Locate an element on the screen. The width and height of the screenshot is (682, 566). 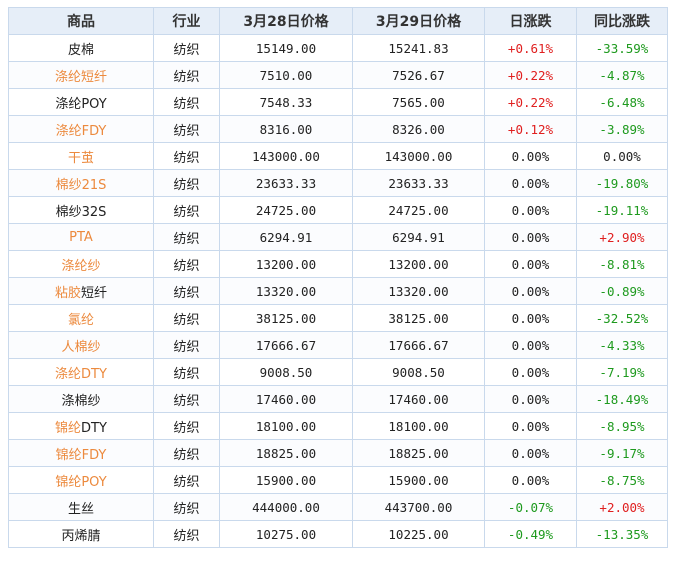
product-link: 棉纱21S is located at coordinates (81, 185).